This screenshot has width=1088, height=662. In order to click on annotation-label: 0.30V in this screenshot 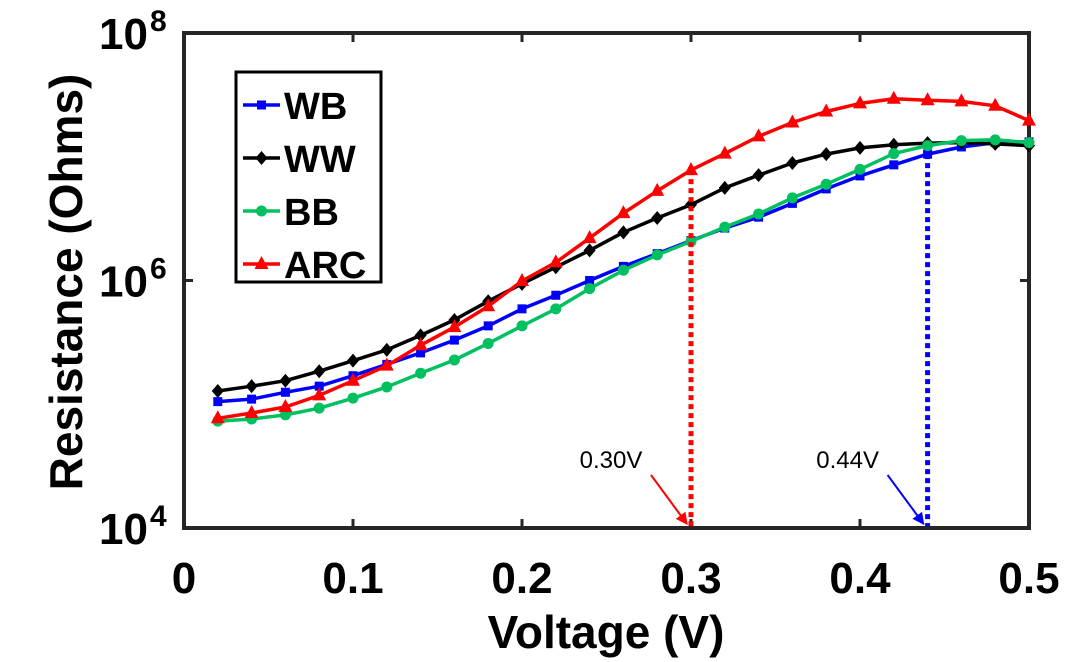, I will do `click(611, 460)`.